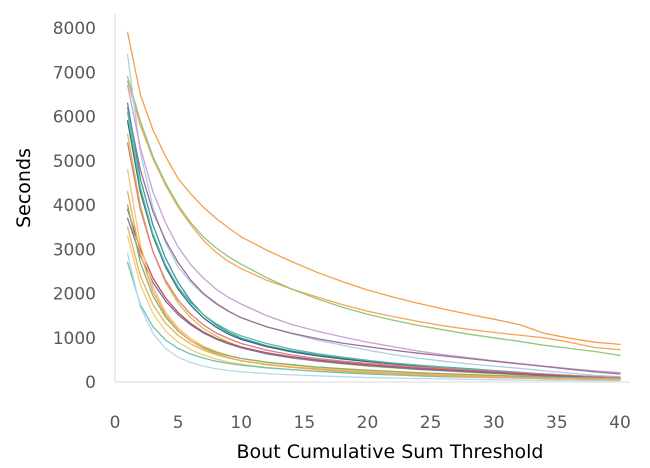 The height and width of the screenshot is (468, 650). Describe the element at coordinates (24, 188) in the screenshot. I see `y-axis-title: Seconds` at that location.